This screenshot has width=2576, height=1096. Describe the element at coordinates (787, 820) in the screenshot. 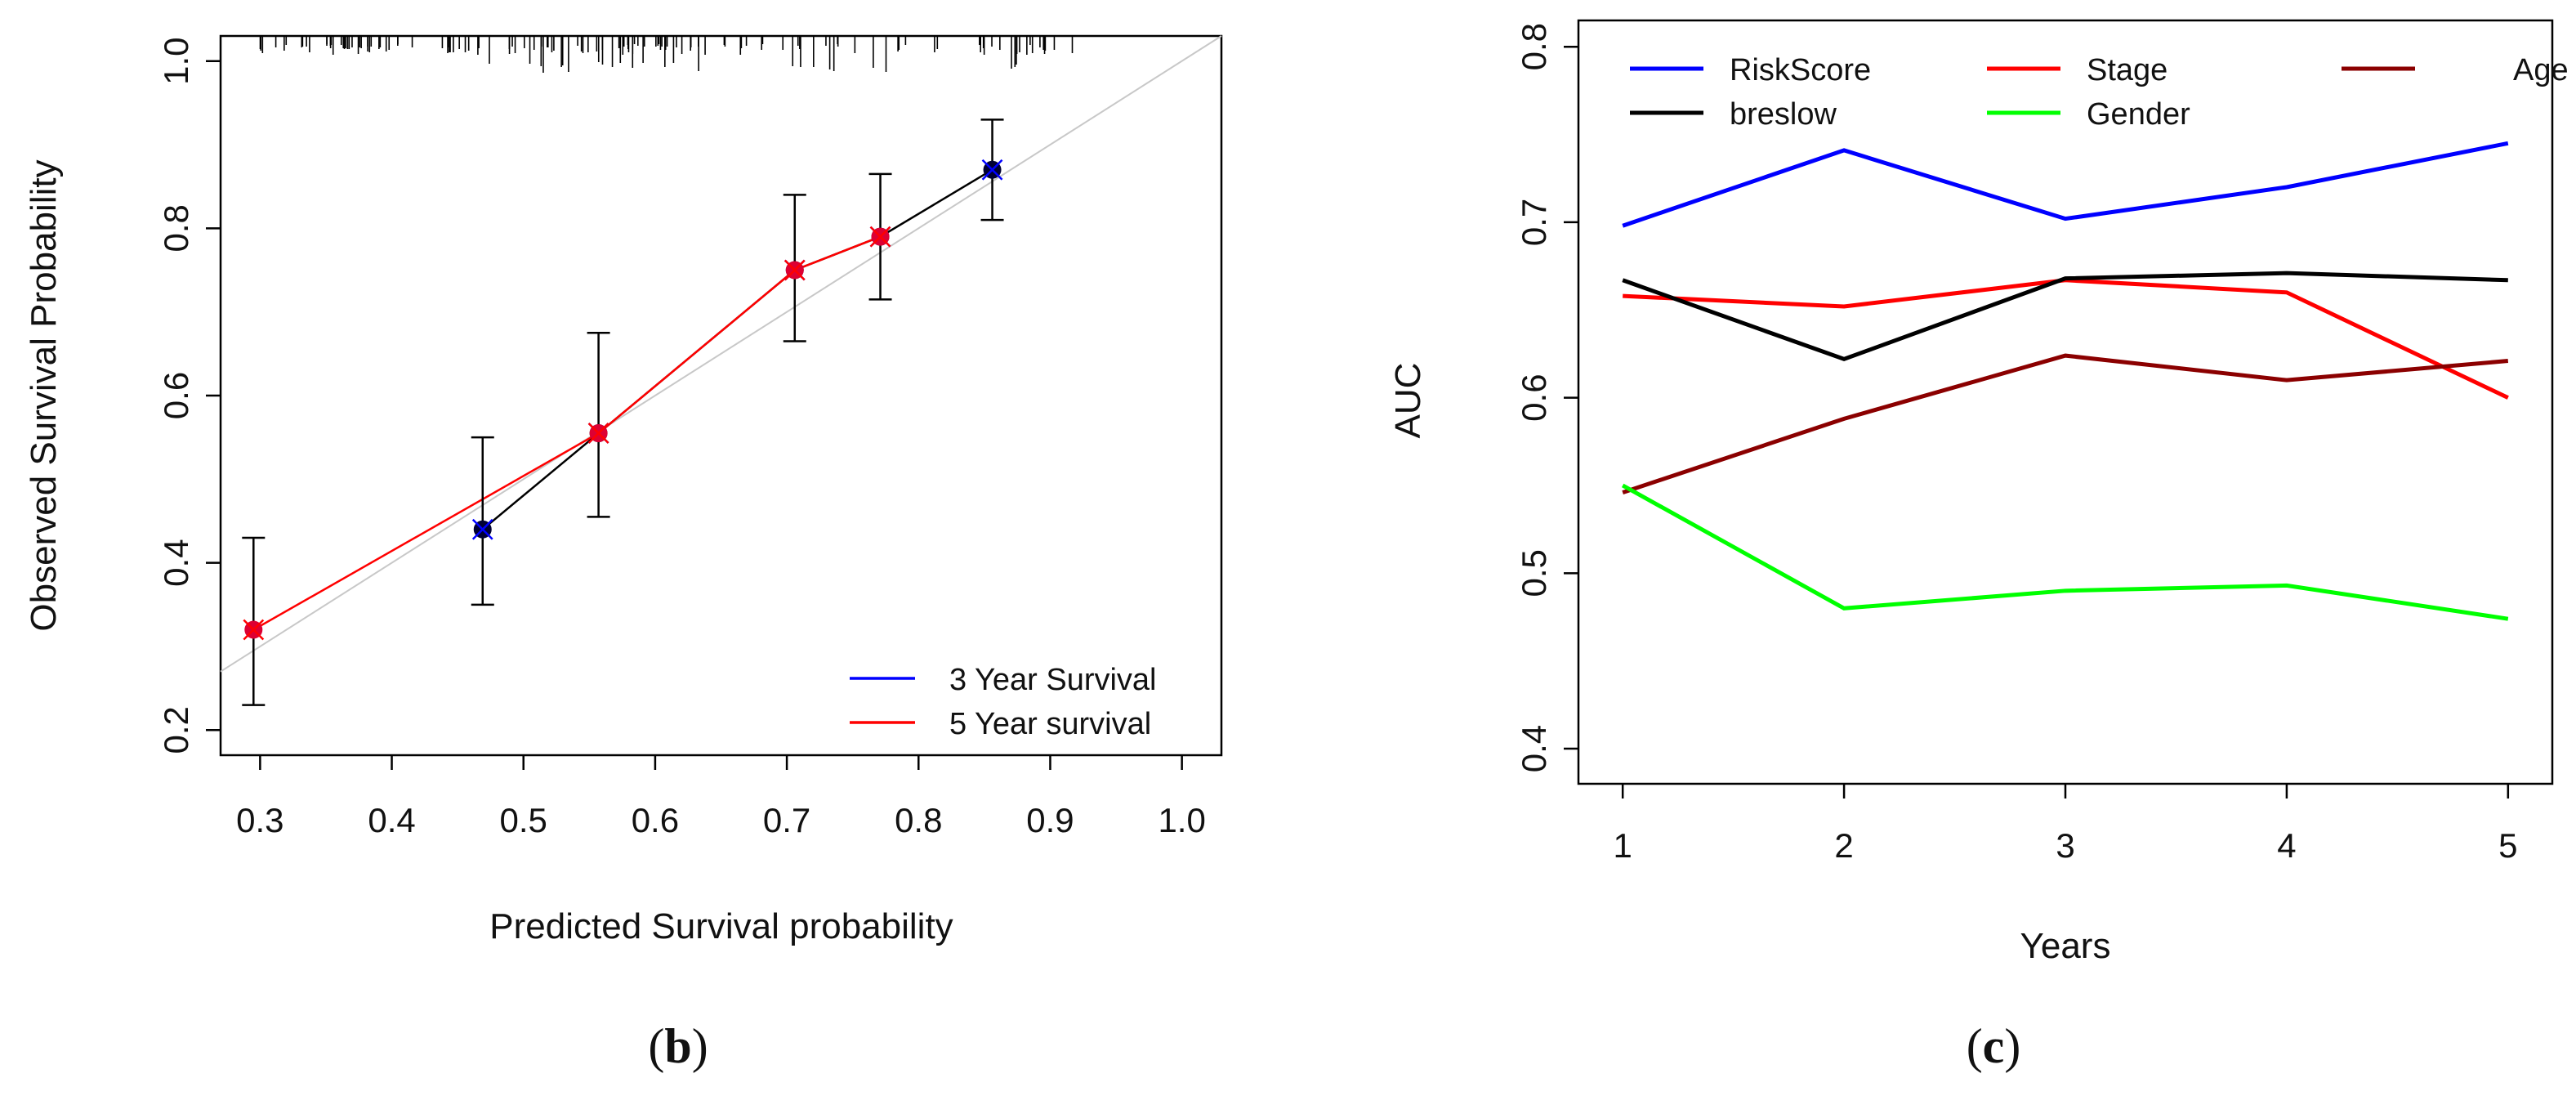

I see `x-tick-label: 0.7` at that location.